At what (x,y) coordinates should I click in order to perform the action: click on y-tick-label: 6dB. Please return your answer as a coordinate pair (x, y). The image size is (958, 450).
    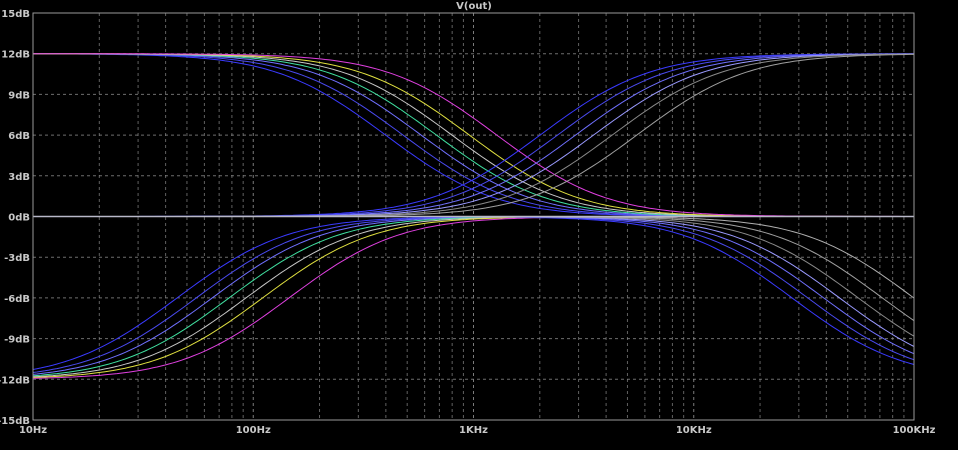
    Looking at the image, I should click on (19, 136).